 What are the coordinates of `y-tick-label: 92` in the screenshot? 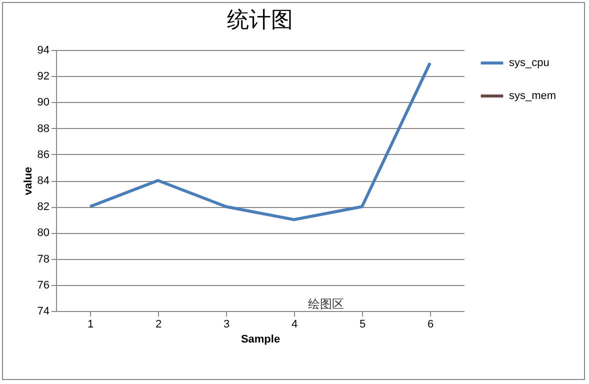 It's located at (43, 76).